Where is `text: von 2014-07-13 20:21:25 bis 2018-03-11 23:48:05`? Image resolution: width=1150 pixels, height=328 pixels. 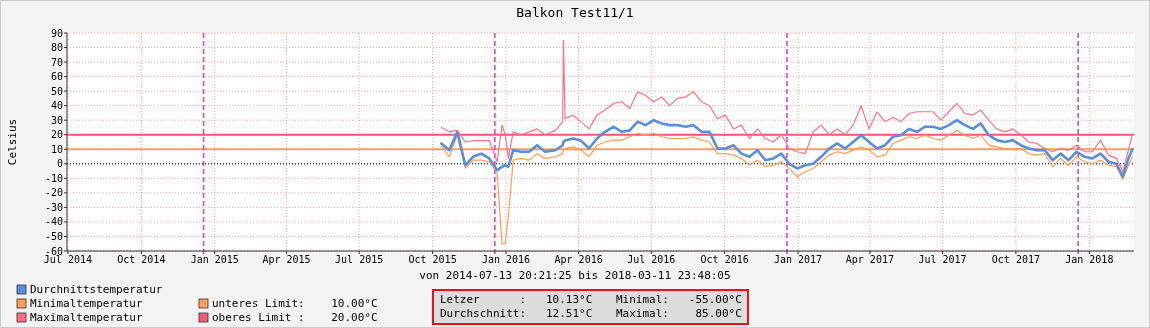 text: von 2014-07-13 20:21:25 bis 2018-03-11 23:48:05 is located at coordinates (575, 275).